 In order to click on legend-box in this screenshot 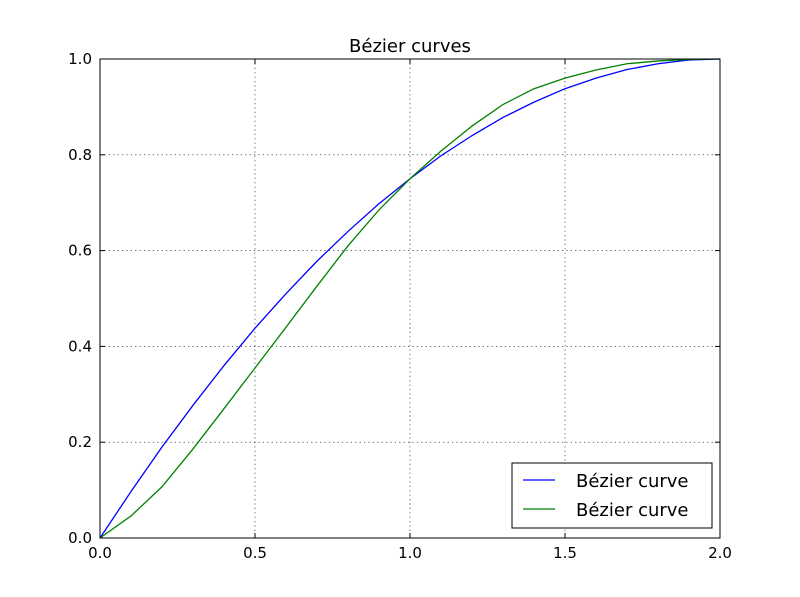, I will do `click(612, 495)`.